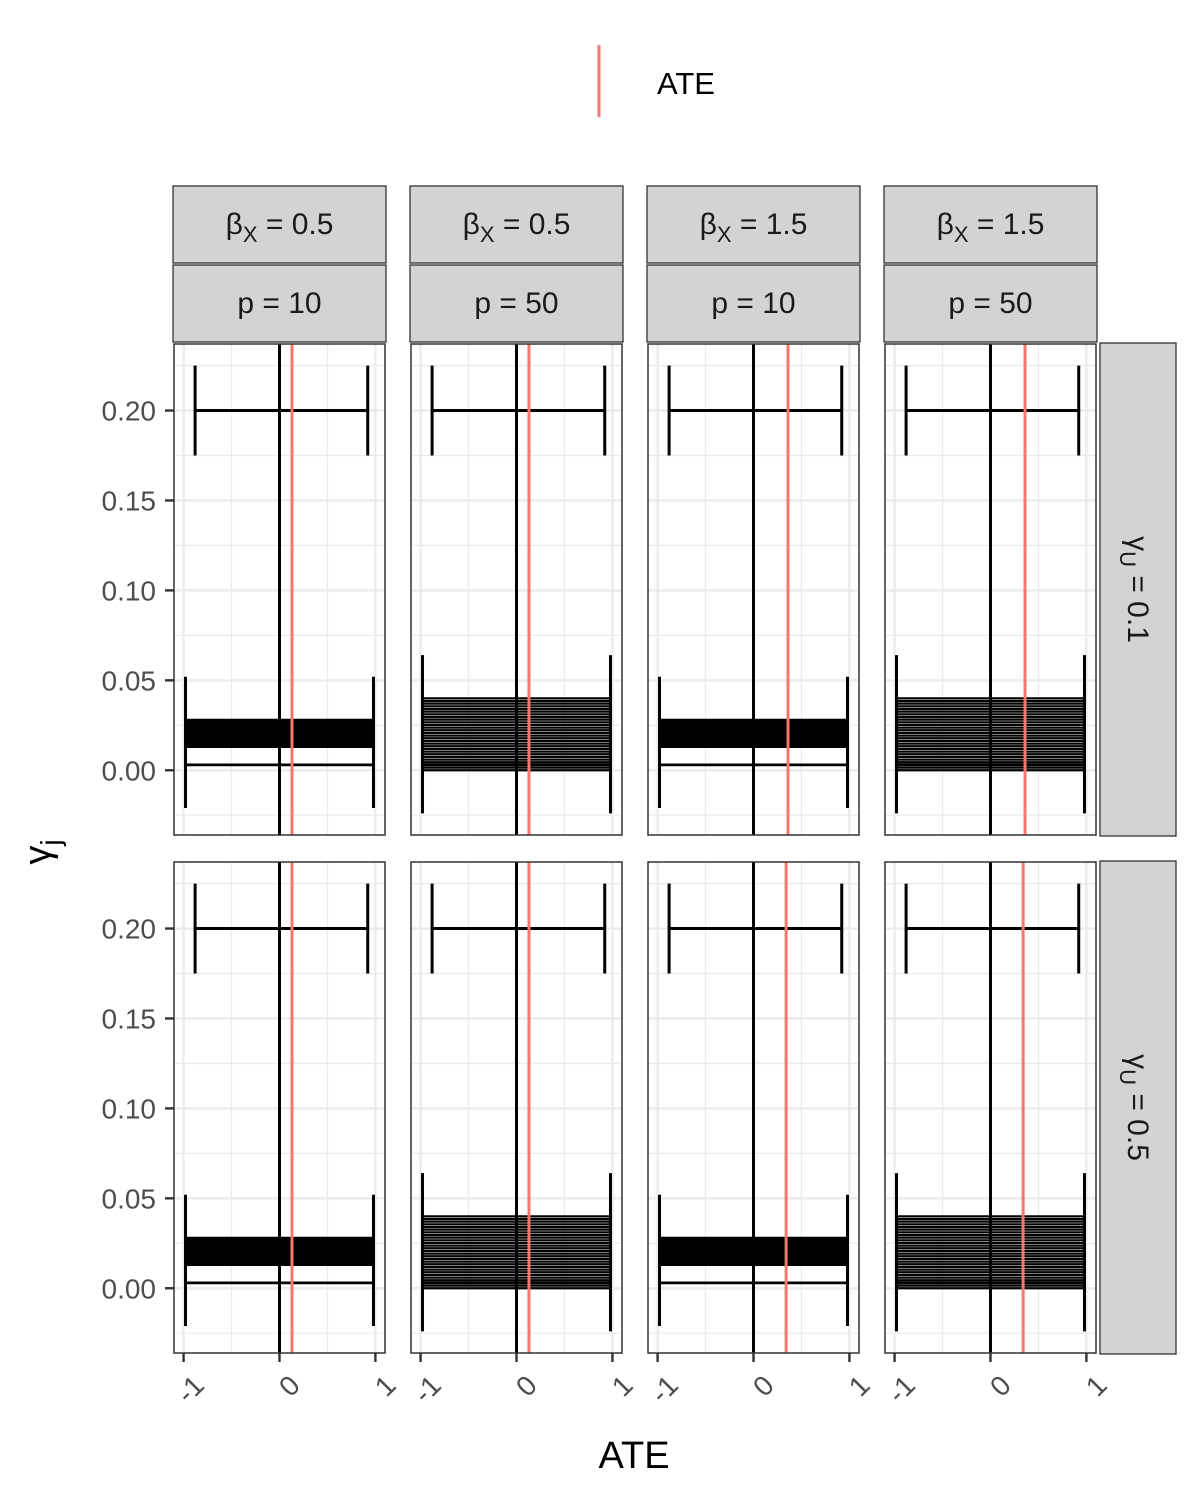 This screenshot has height=1500, width=1200. I want to click on facet-strip-gamma-label: γU = 0.5, so click(1134, 1107).